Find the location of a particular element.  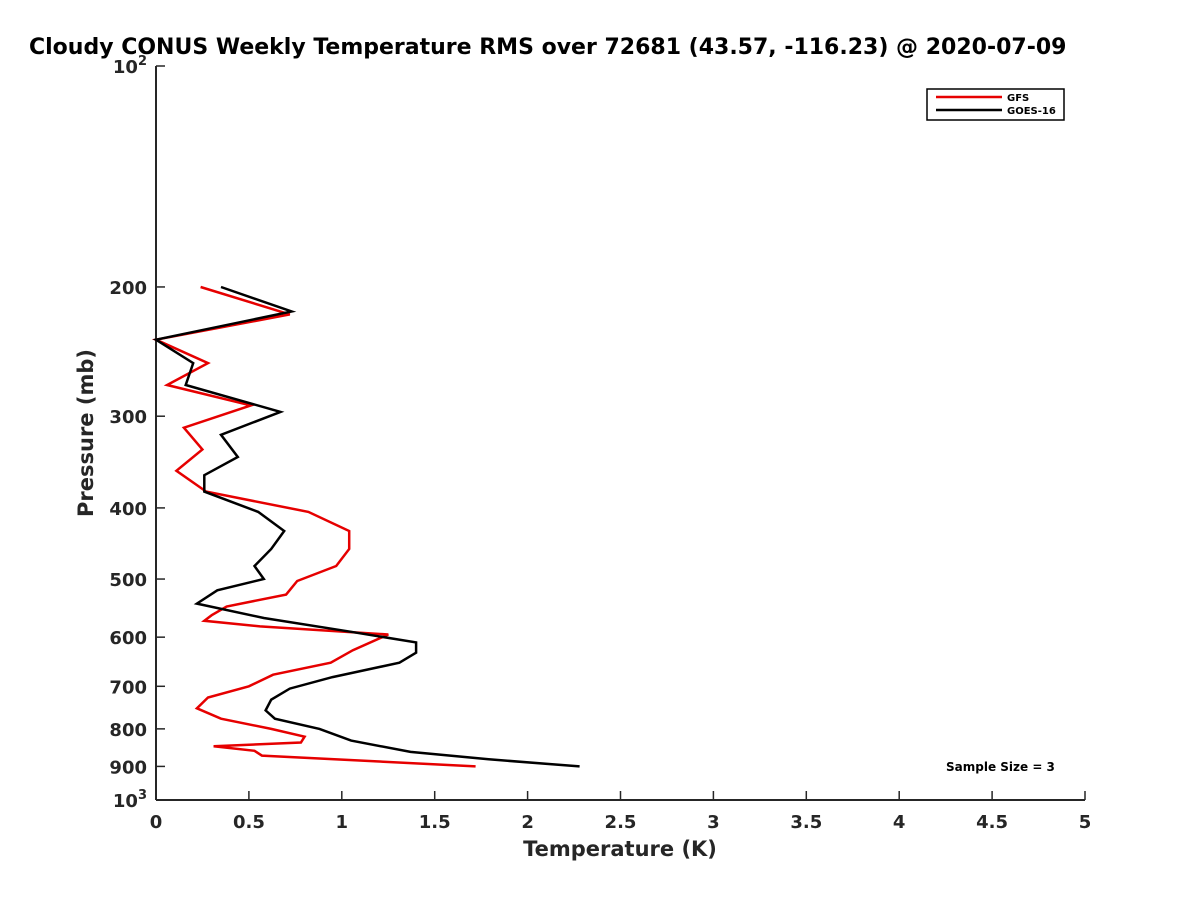

x-axis-label: Temperature (K) is located at coordinates (620, 849).